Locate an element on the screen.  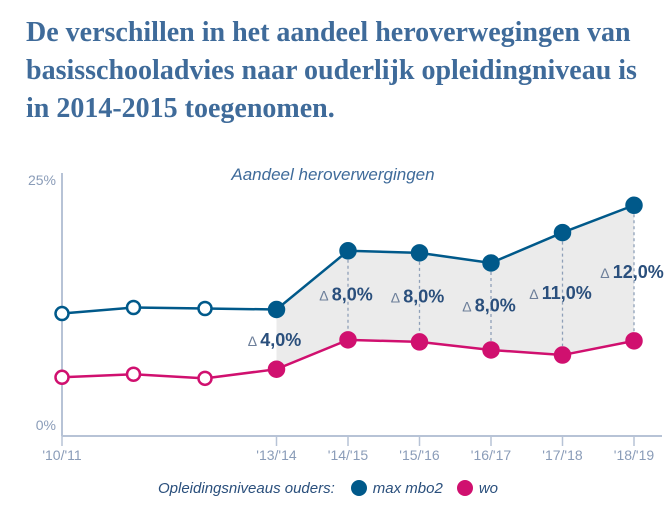
chart-title: Aandeel heroverwergingen is located at coordinates (332, 174).